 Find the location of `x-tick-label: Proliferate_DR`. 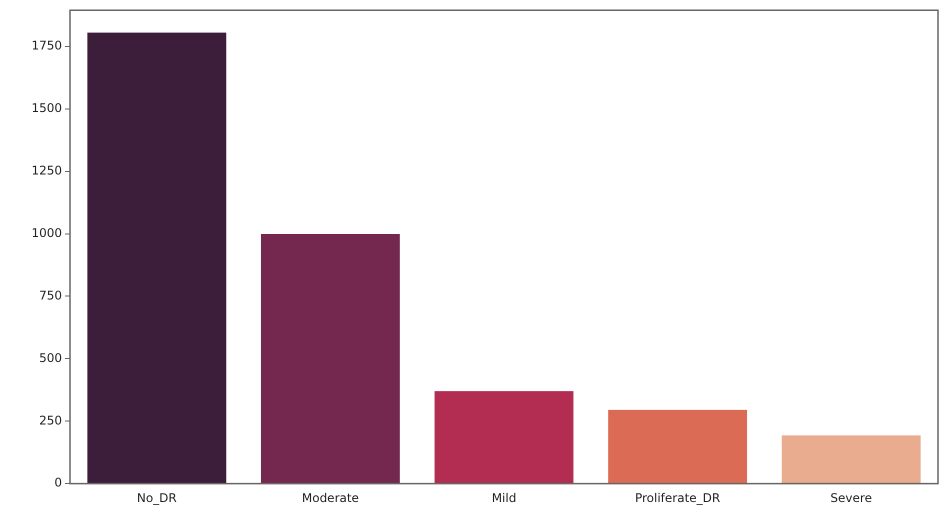

x-tick-label: Proliferate_DR is located at coordinates (677, 497).